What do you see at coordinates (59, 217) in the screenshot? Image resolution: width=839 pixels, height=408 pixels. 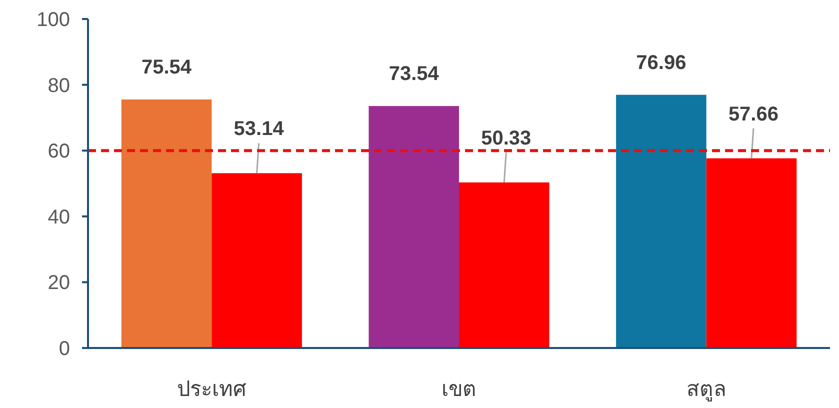 I see `y-tick-label: 40` at bounding box center [59, 217].